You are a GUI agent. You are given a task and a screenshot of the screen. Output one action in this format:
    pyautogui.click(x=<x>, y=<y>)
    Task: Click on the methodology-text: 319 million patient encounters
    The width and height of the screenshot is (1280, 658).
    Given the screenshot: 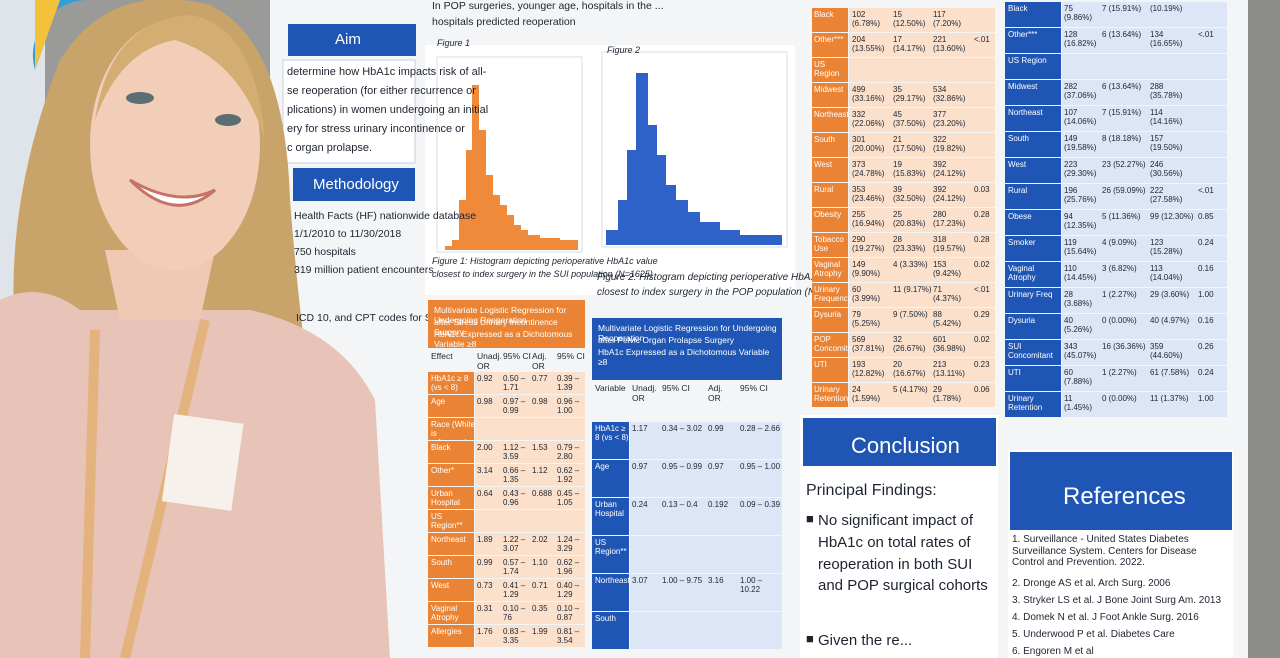 What is the action you would take?
    pyautogui.click(x=364, y=270)
    